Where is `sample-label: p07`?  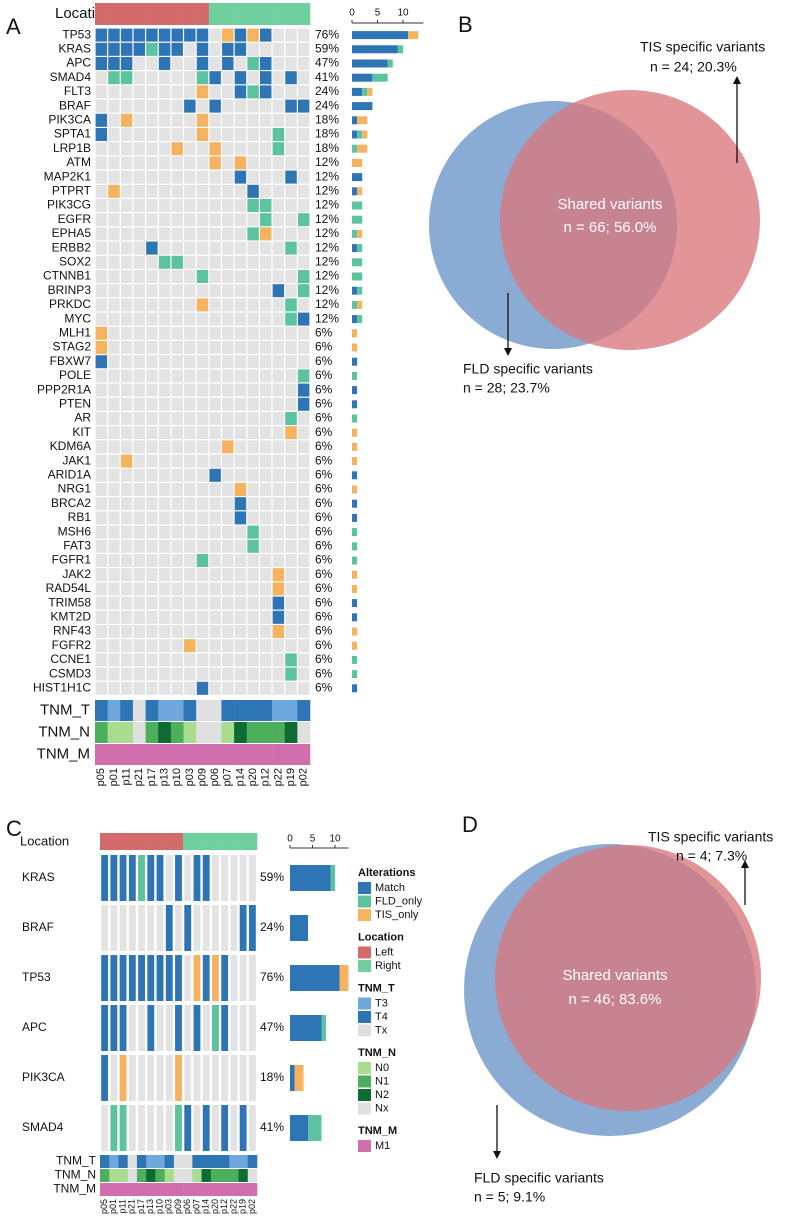 sample-label: p07 is located at coordinates (228, 777).